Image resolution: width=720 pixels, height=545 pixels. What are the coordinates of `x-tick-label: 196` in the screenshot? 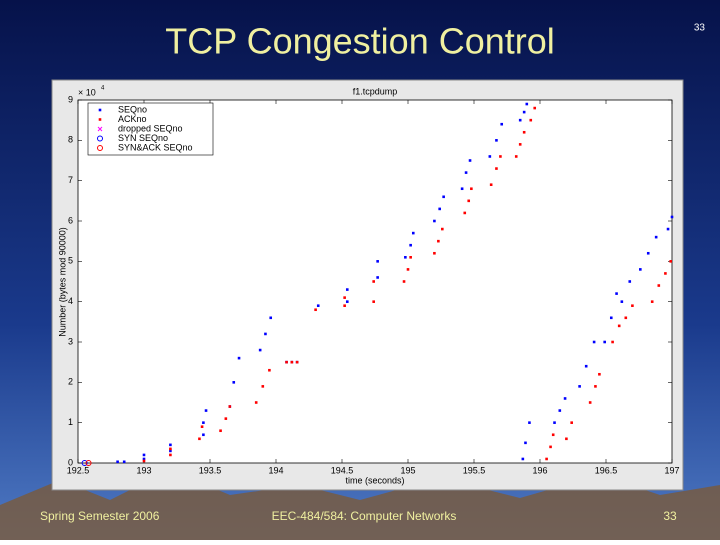 It's located at (539, 470).